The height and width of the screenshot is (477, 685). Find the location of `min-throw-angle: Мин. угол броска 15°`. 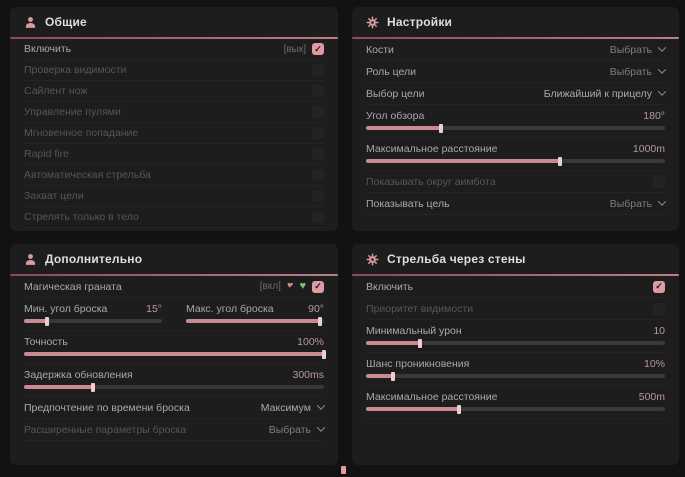

min-throw-angle: Мин. угол броска 15° is located at coordinates (93, 314).